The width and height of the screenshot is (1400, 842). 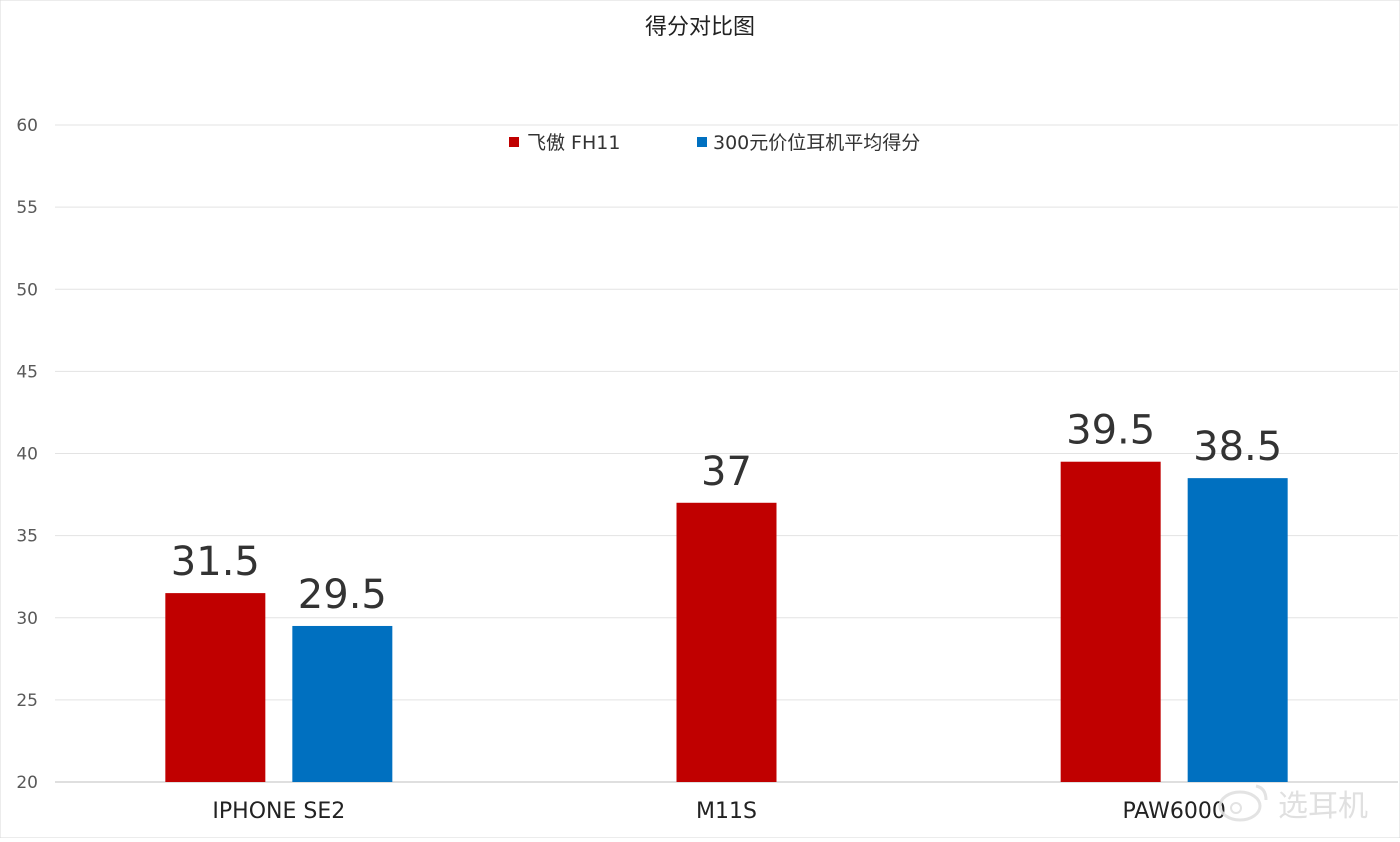 I want to click on y-tick-label: 35, so click(x=27, y=537).